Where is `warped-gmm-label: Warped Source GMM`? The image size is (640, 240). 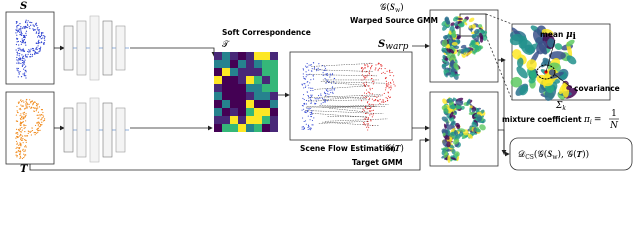 warped-gmm-label: Warped Source GMM is located at coordinates (394, 20).